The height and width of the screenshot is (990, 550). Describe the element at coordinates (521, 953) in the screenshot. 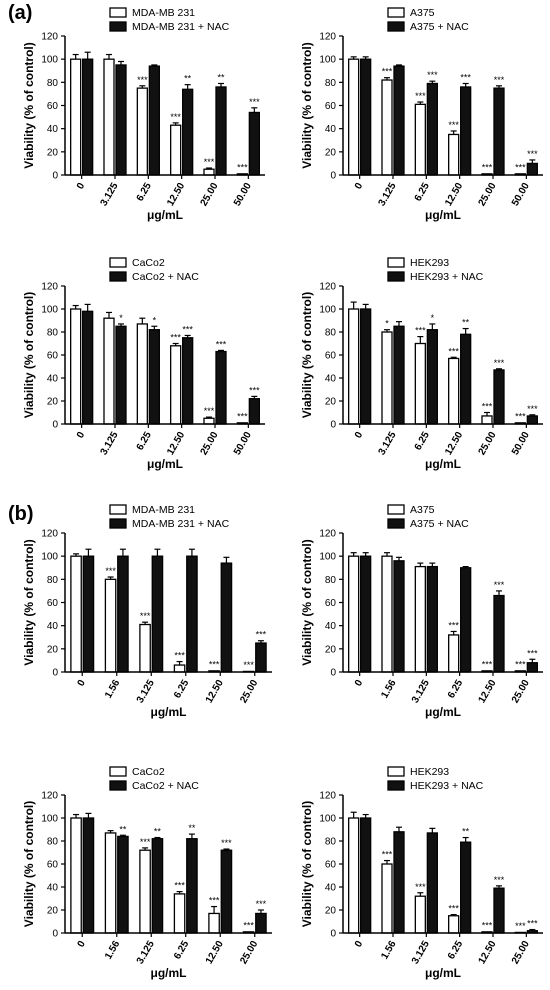

I see `x-tick-label: 25.00` at that location.